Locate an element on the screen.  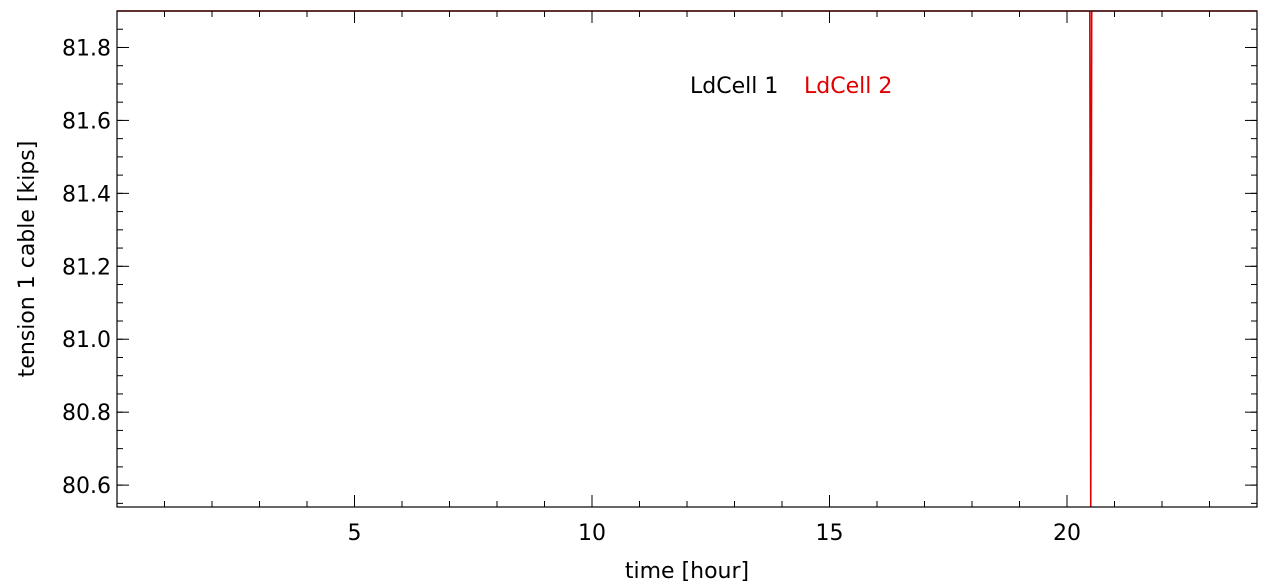
y-tick-label: 80.6 is located at coordinates (86, 486).